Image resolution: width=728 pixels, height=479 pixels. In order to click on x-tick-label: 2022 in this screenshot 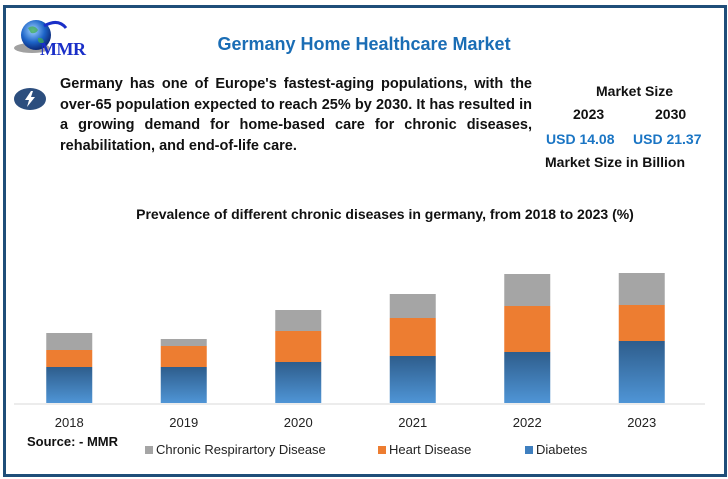, I will do `click(527, 422)`.